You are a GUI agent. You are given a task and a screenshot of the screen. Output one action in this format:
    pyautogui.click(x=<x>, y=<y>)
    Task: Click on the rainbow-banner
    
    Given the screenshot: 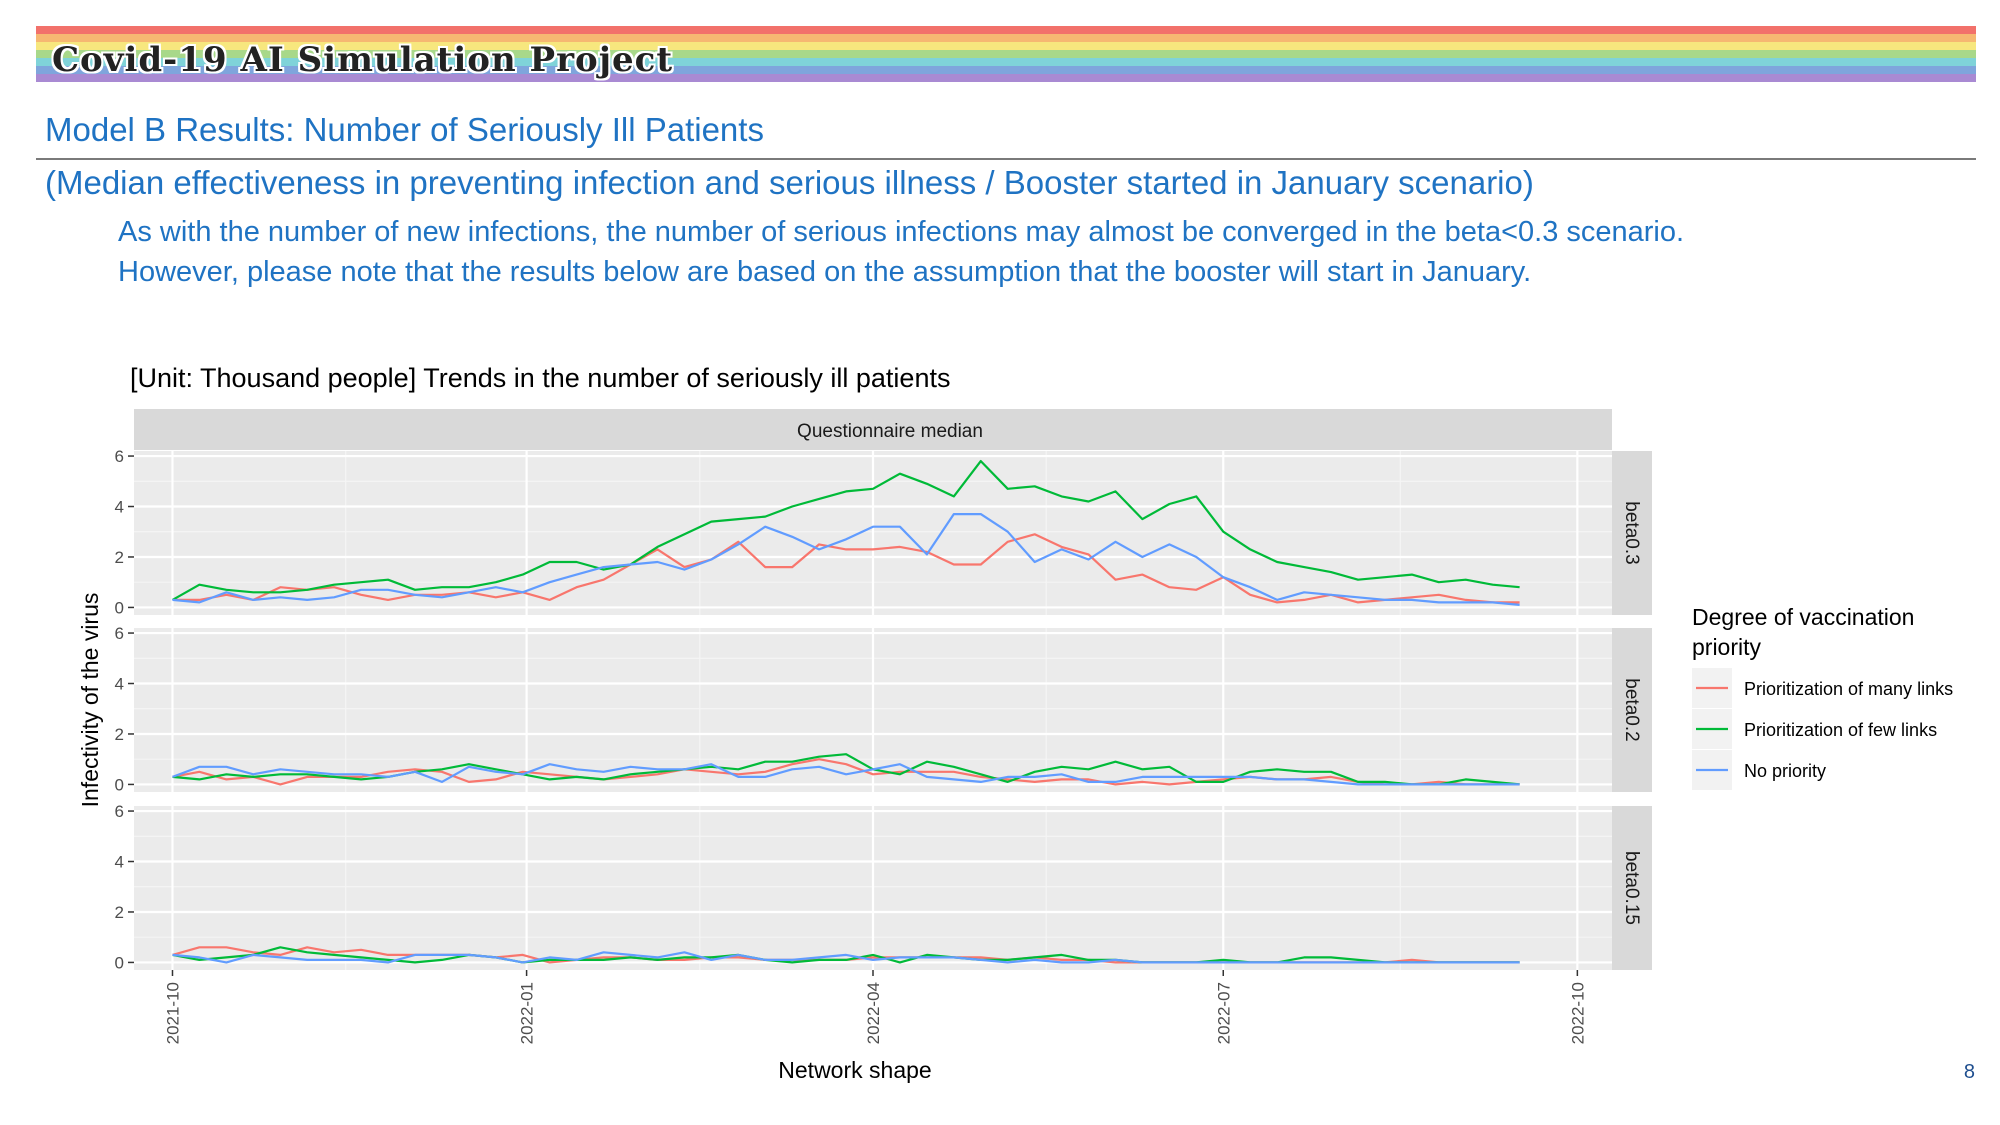 What is the action you would take?
    pyautogui.click(x=1006, y=58)
    